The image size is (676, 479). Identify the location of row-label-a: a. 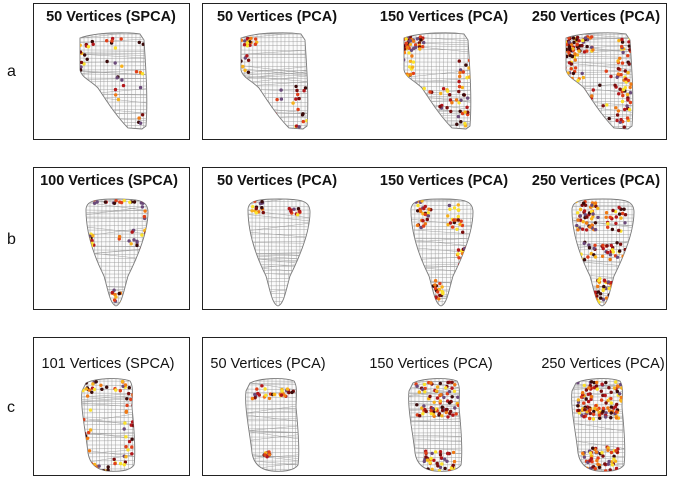
(11, 71).